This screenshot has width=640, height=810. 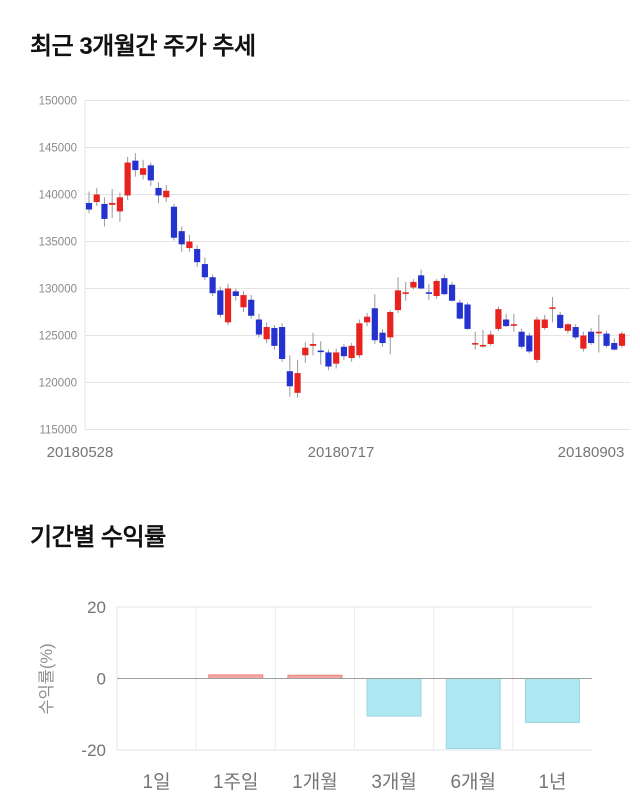 What do you see at coordinates (80, 452) in the screenshot?
I see `price-x-tick-label: 20180528` at bounding box center [80, 452].